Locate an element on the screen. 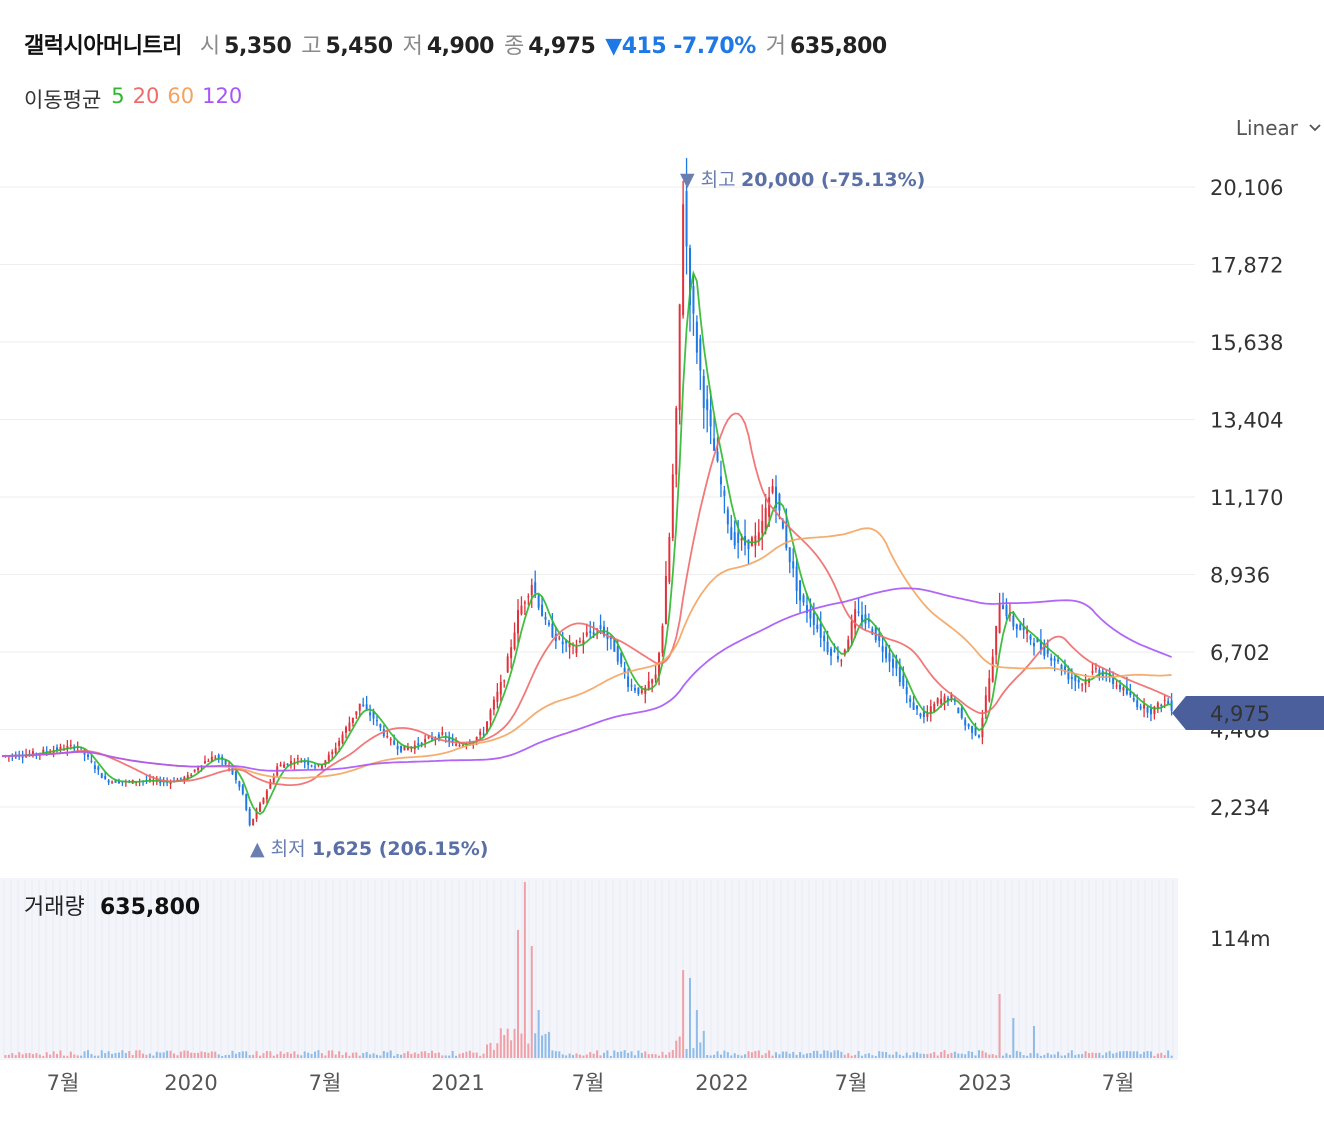 The height and width of the screenshot is (1128, 1324). ma5-toggle: 5 is located at coordinates (118, 96).